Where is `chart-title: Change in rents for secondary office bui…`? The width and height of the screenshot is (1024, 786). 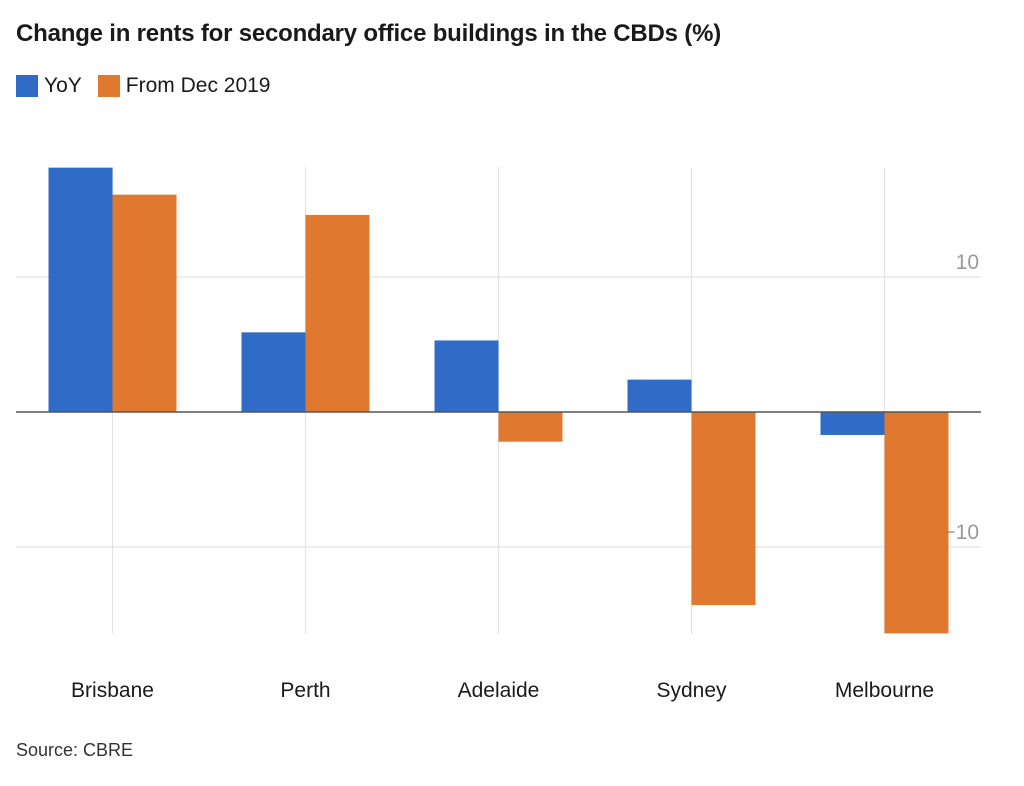
chart-title: Change in rents for secondary office bui… is located at coordinates (369, 33).